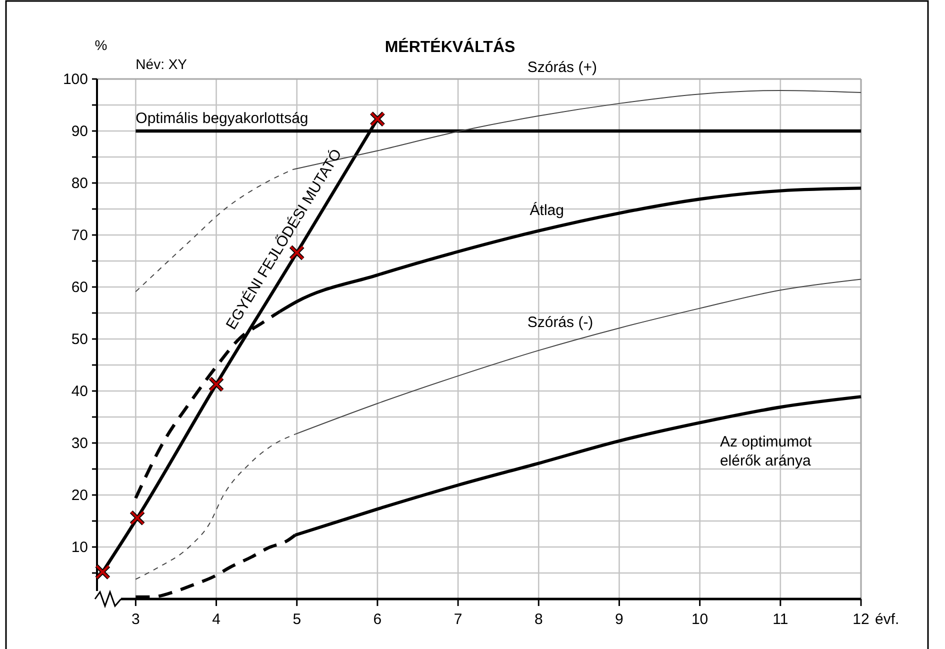  Describe the element at coordinates (136, 619) in the screenshot. I see `x-tick-label: 3` at that location.